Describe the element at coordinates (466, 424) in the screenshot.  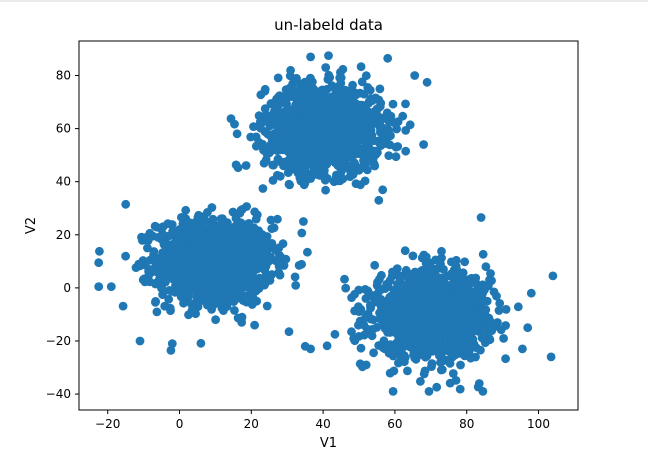
I see `x-tick-label: 80` at that location.